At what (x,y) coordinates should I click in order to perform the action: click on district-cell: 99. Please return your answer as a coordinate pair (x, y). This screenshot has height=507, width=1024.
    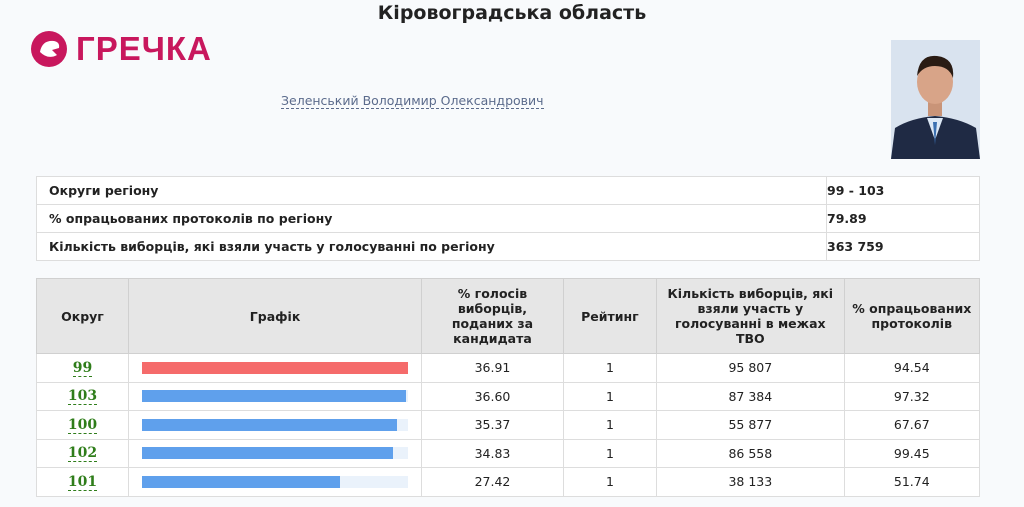
    Looking at the image, I should click on (82, 368).